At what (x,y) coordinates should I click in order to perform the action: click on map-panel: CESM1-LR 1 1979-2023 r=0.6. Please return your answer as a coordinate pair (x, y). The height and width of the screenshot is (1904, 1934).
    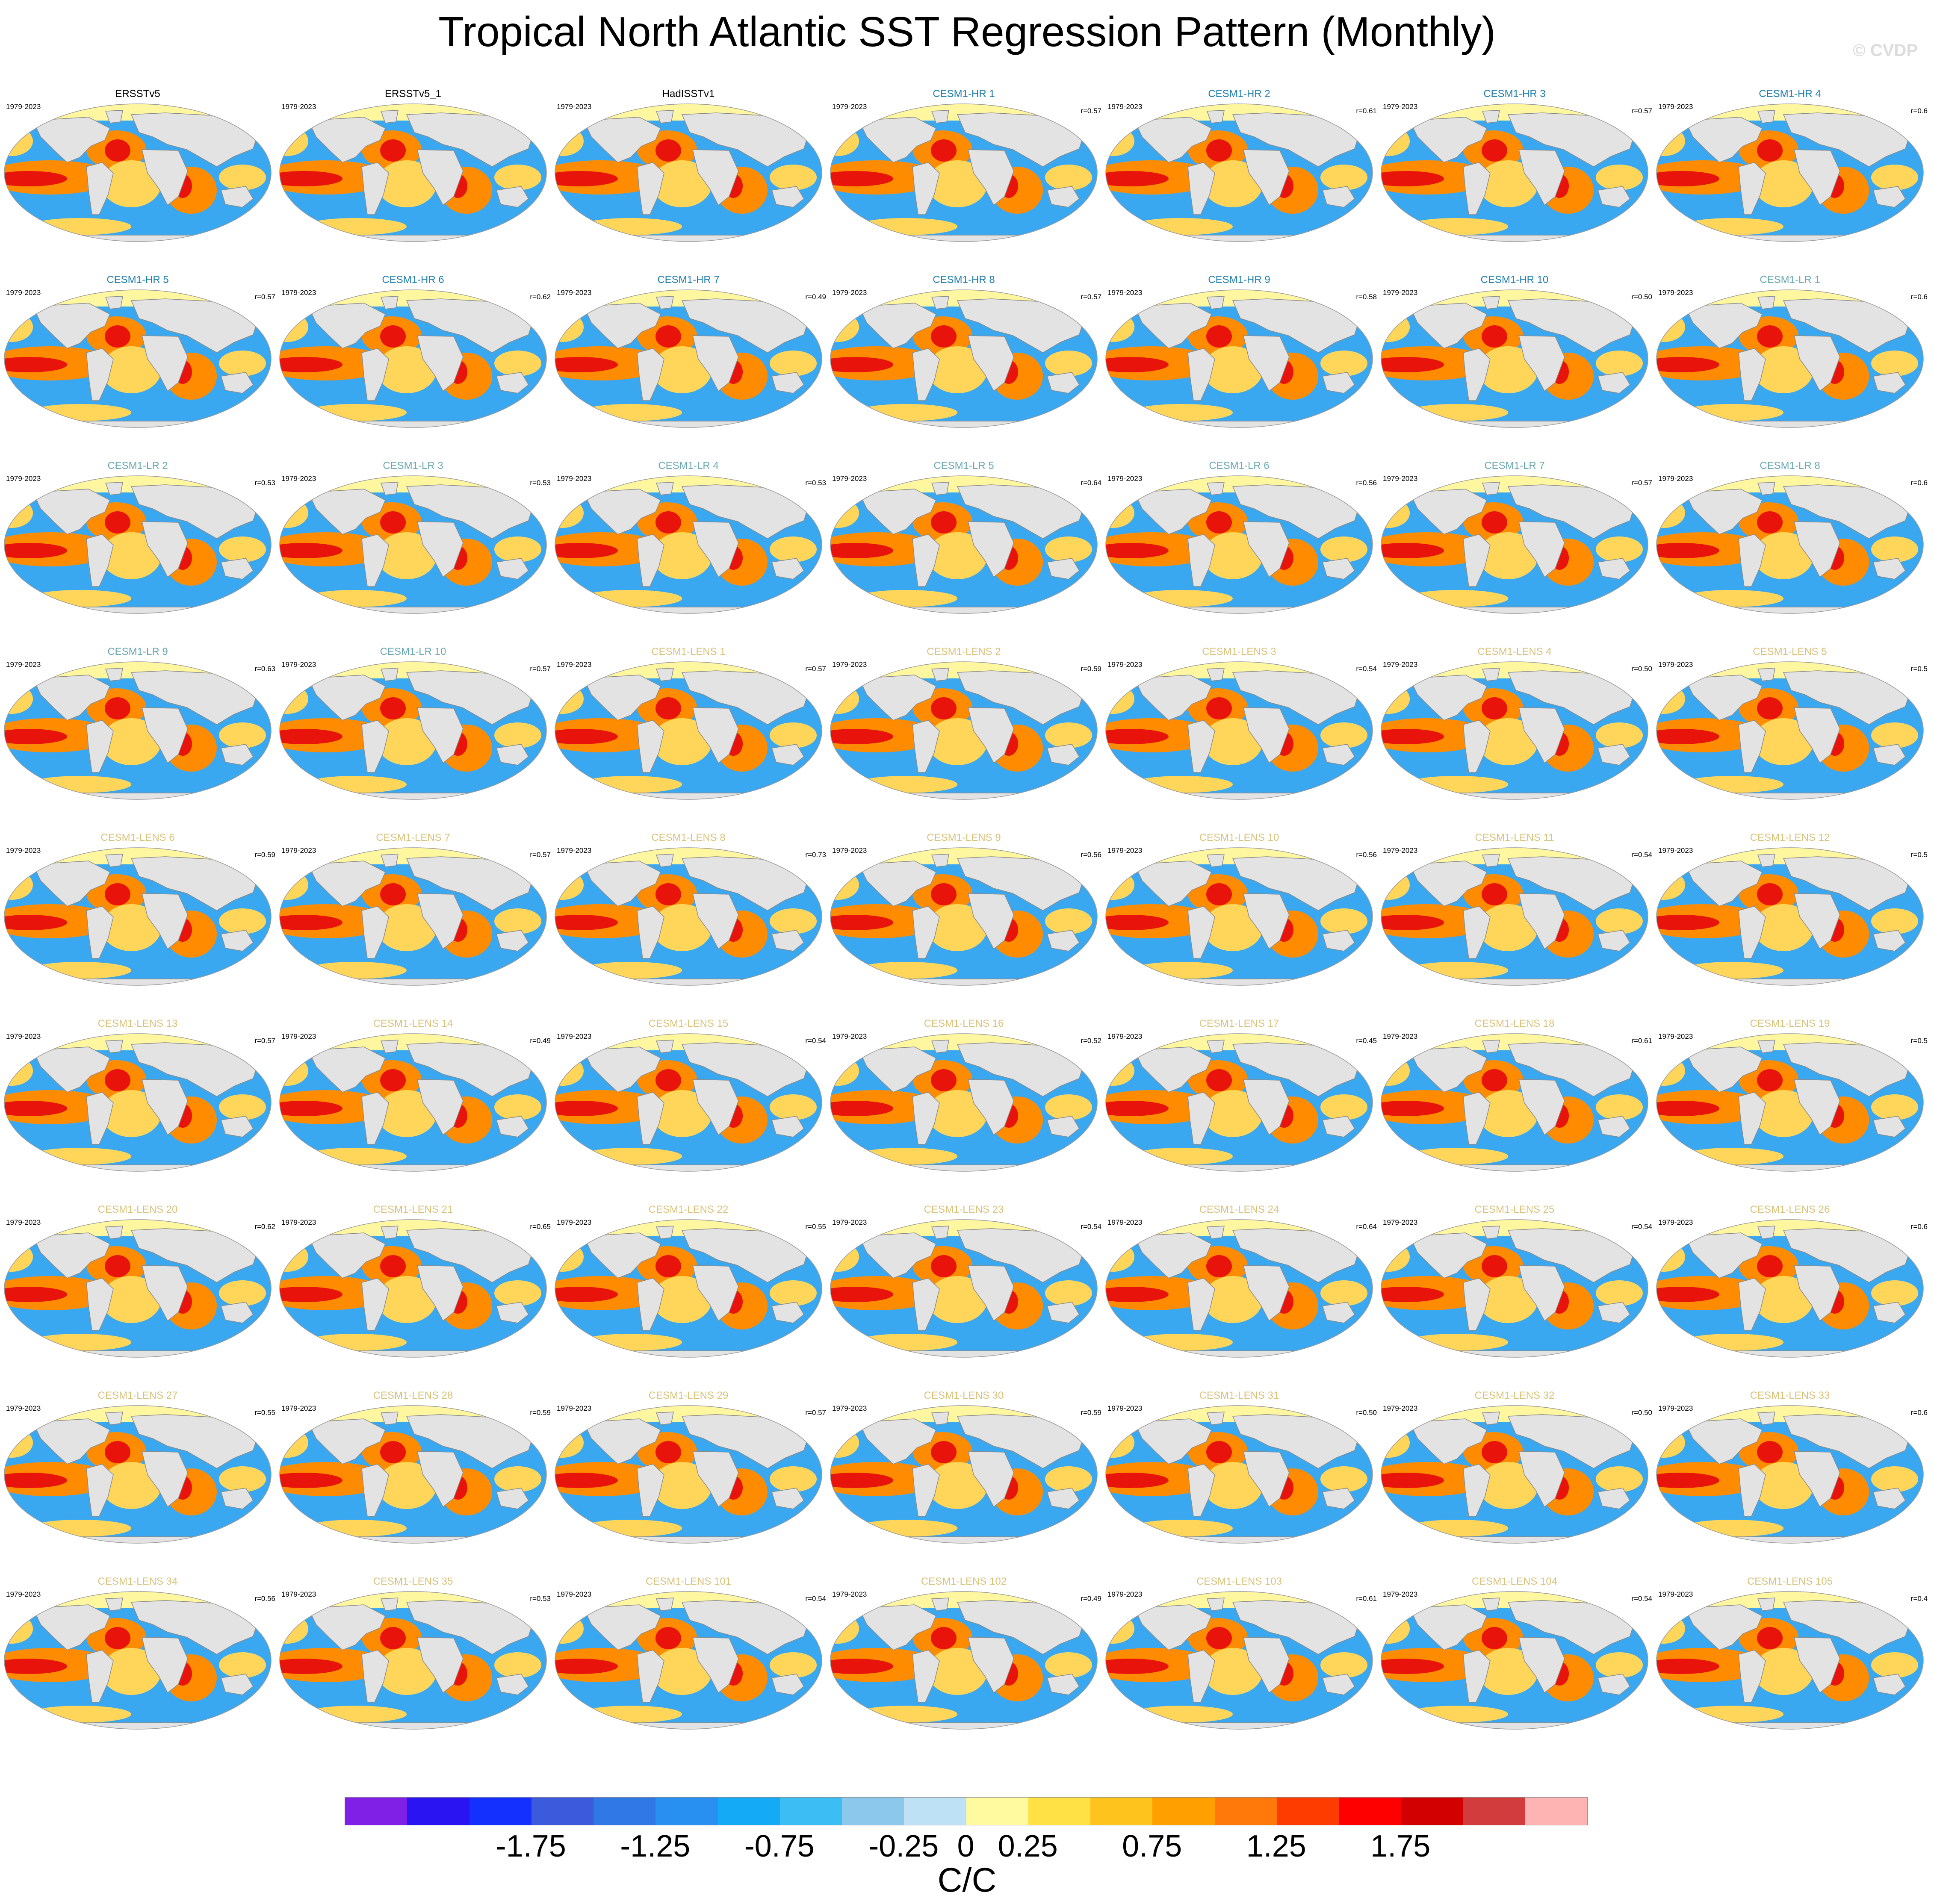
    Looking at the image, I should click on (1790, 365).